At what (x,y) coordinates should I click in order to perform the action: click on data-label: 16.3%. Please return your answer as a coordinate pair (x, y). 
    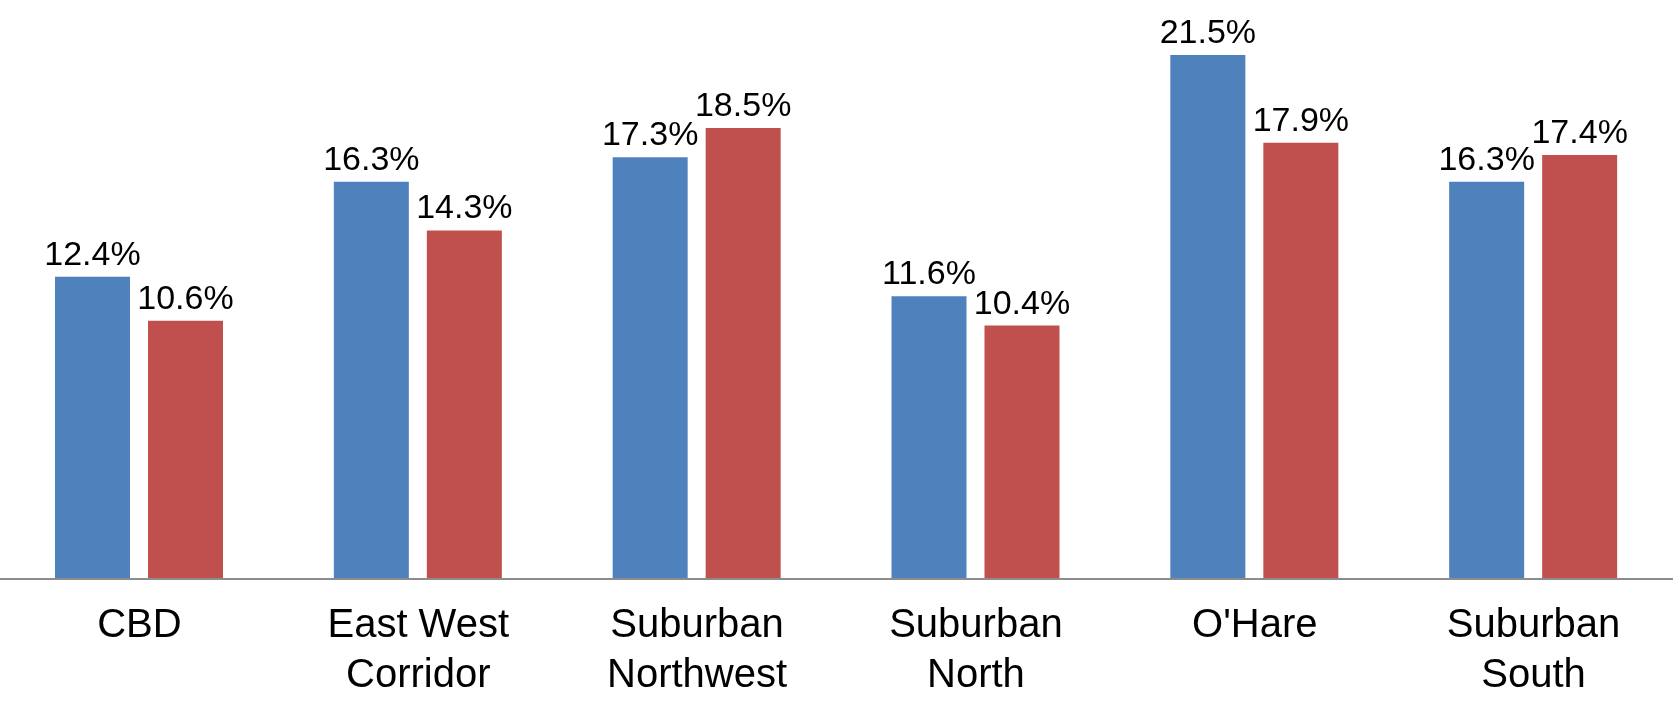
    Looking at the image, I should click on (371, 157).